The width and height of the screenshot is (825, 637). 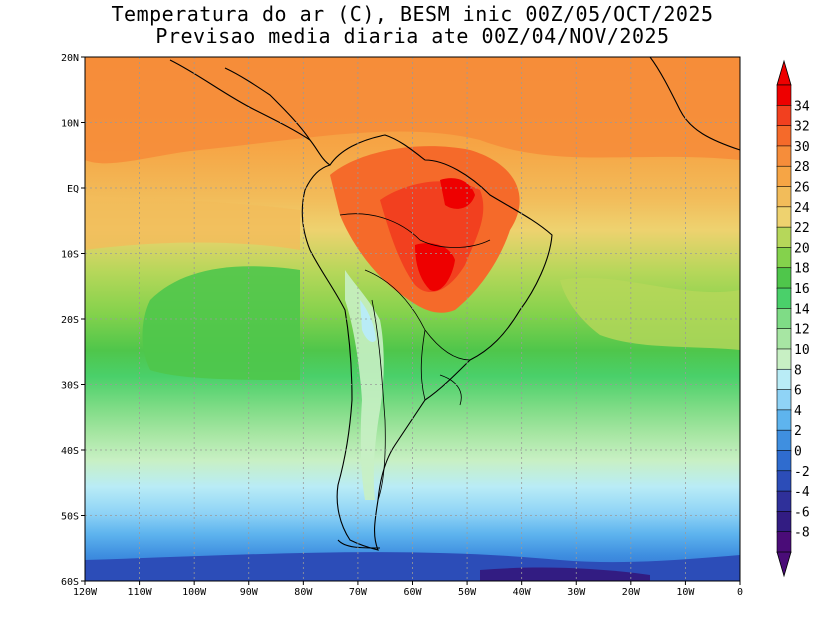 What do you see at coordinates (802, 208) in the screenshot?
I see `colorbar-label: 24` at bounding box center [802, 208].